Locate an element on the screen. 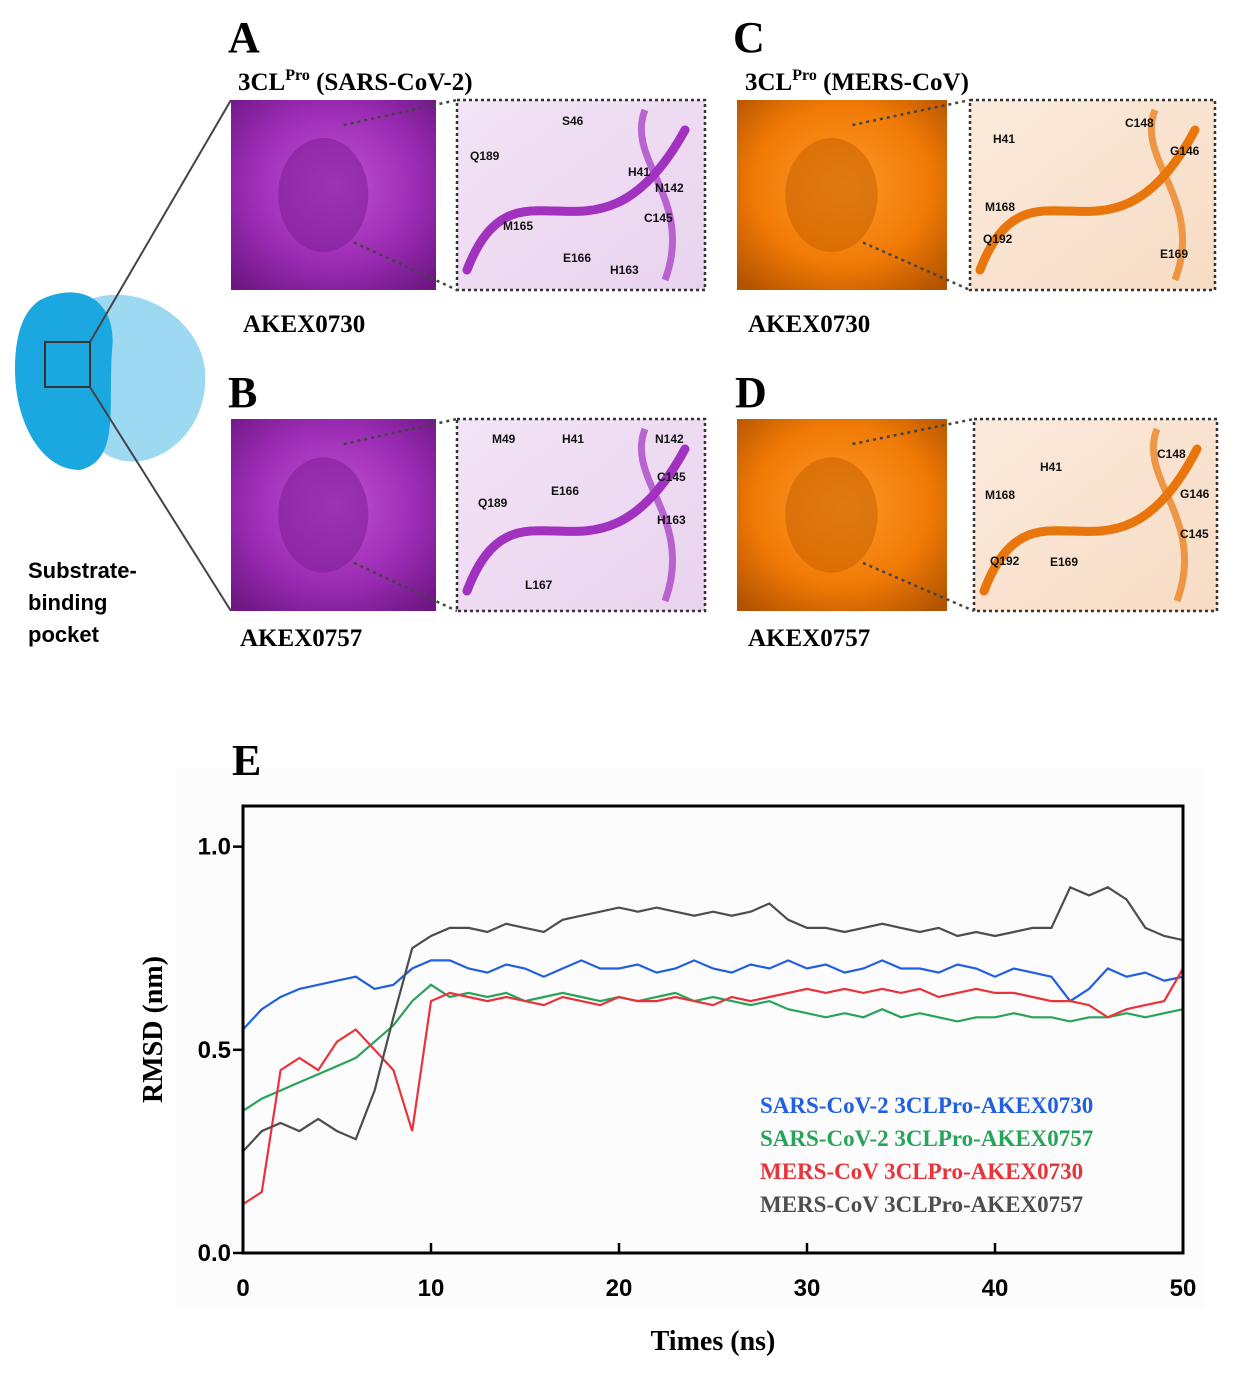 The width and height of the screenshot is (1234, 1374). legend-entry: MERS-CoV 3CLPro-AKEX0730 is located at coordinates (921, 1171).